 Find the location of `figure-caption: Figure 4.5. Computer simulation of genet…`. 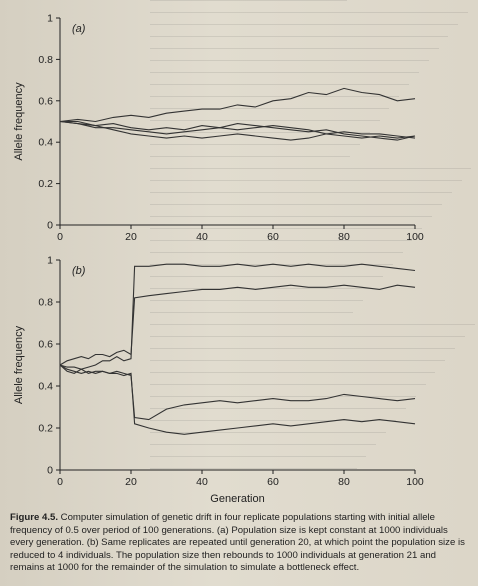

figure-caption: Figure 4.5. Computer simulation of genet… is located at coordinates (241, 543).